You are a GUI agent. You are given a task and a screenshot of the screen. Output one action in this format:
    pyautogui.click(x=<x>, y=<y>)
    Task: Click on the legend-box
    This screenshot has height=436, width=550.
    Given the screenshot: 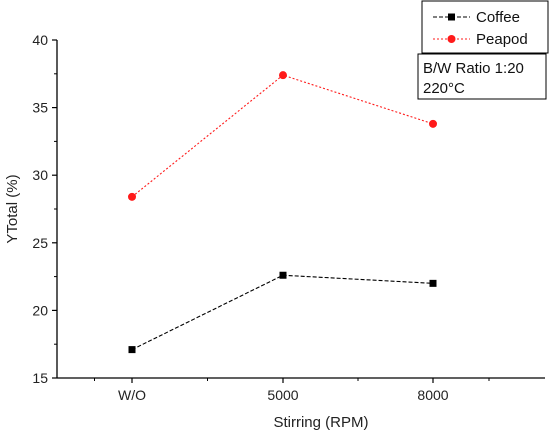 What is the action you would take?
    pyautogui.click(x=485, y=27)
    